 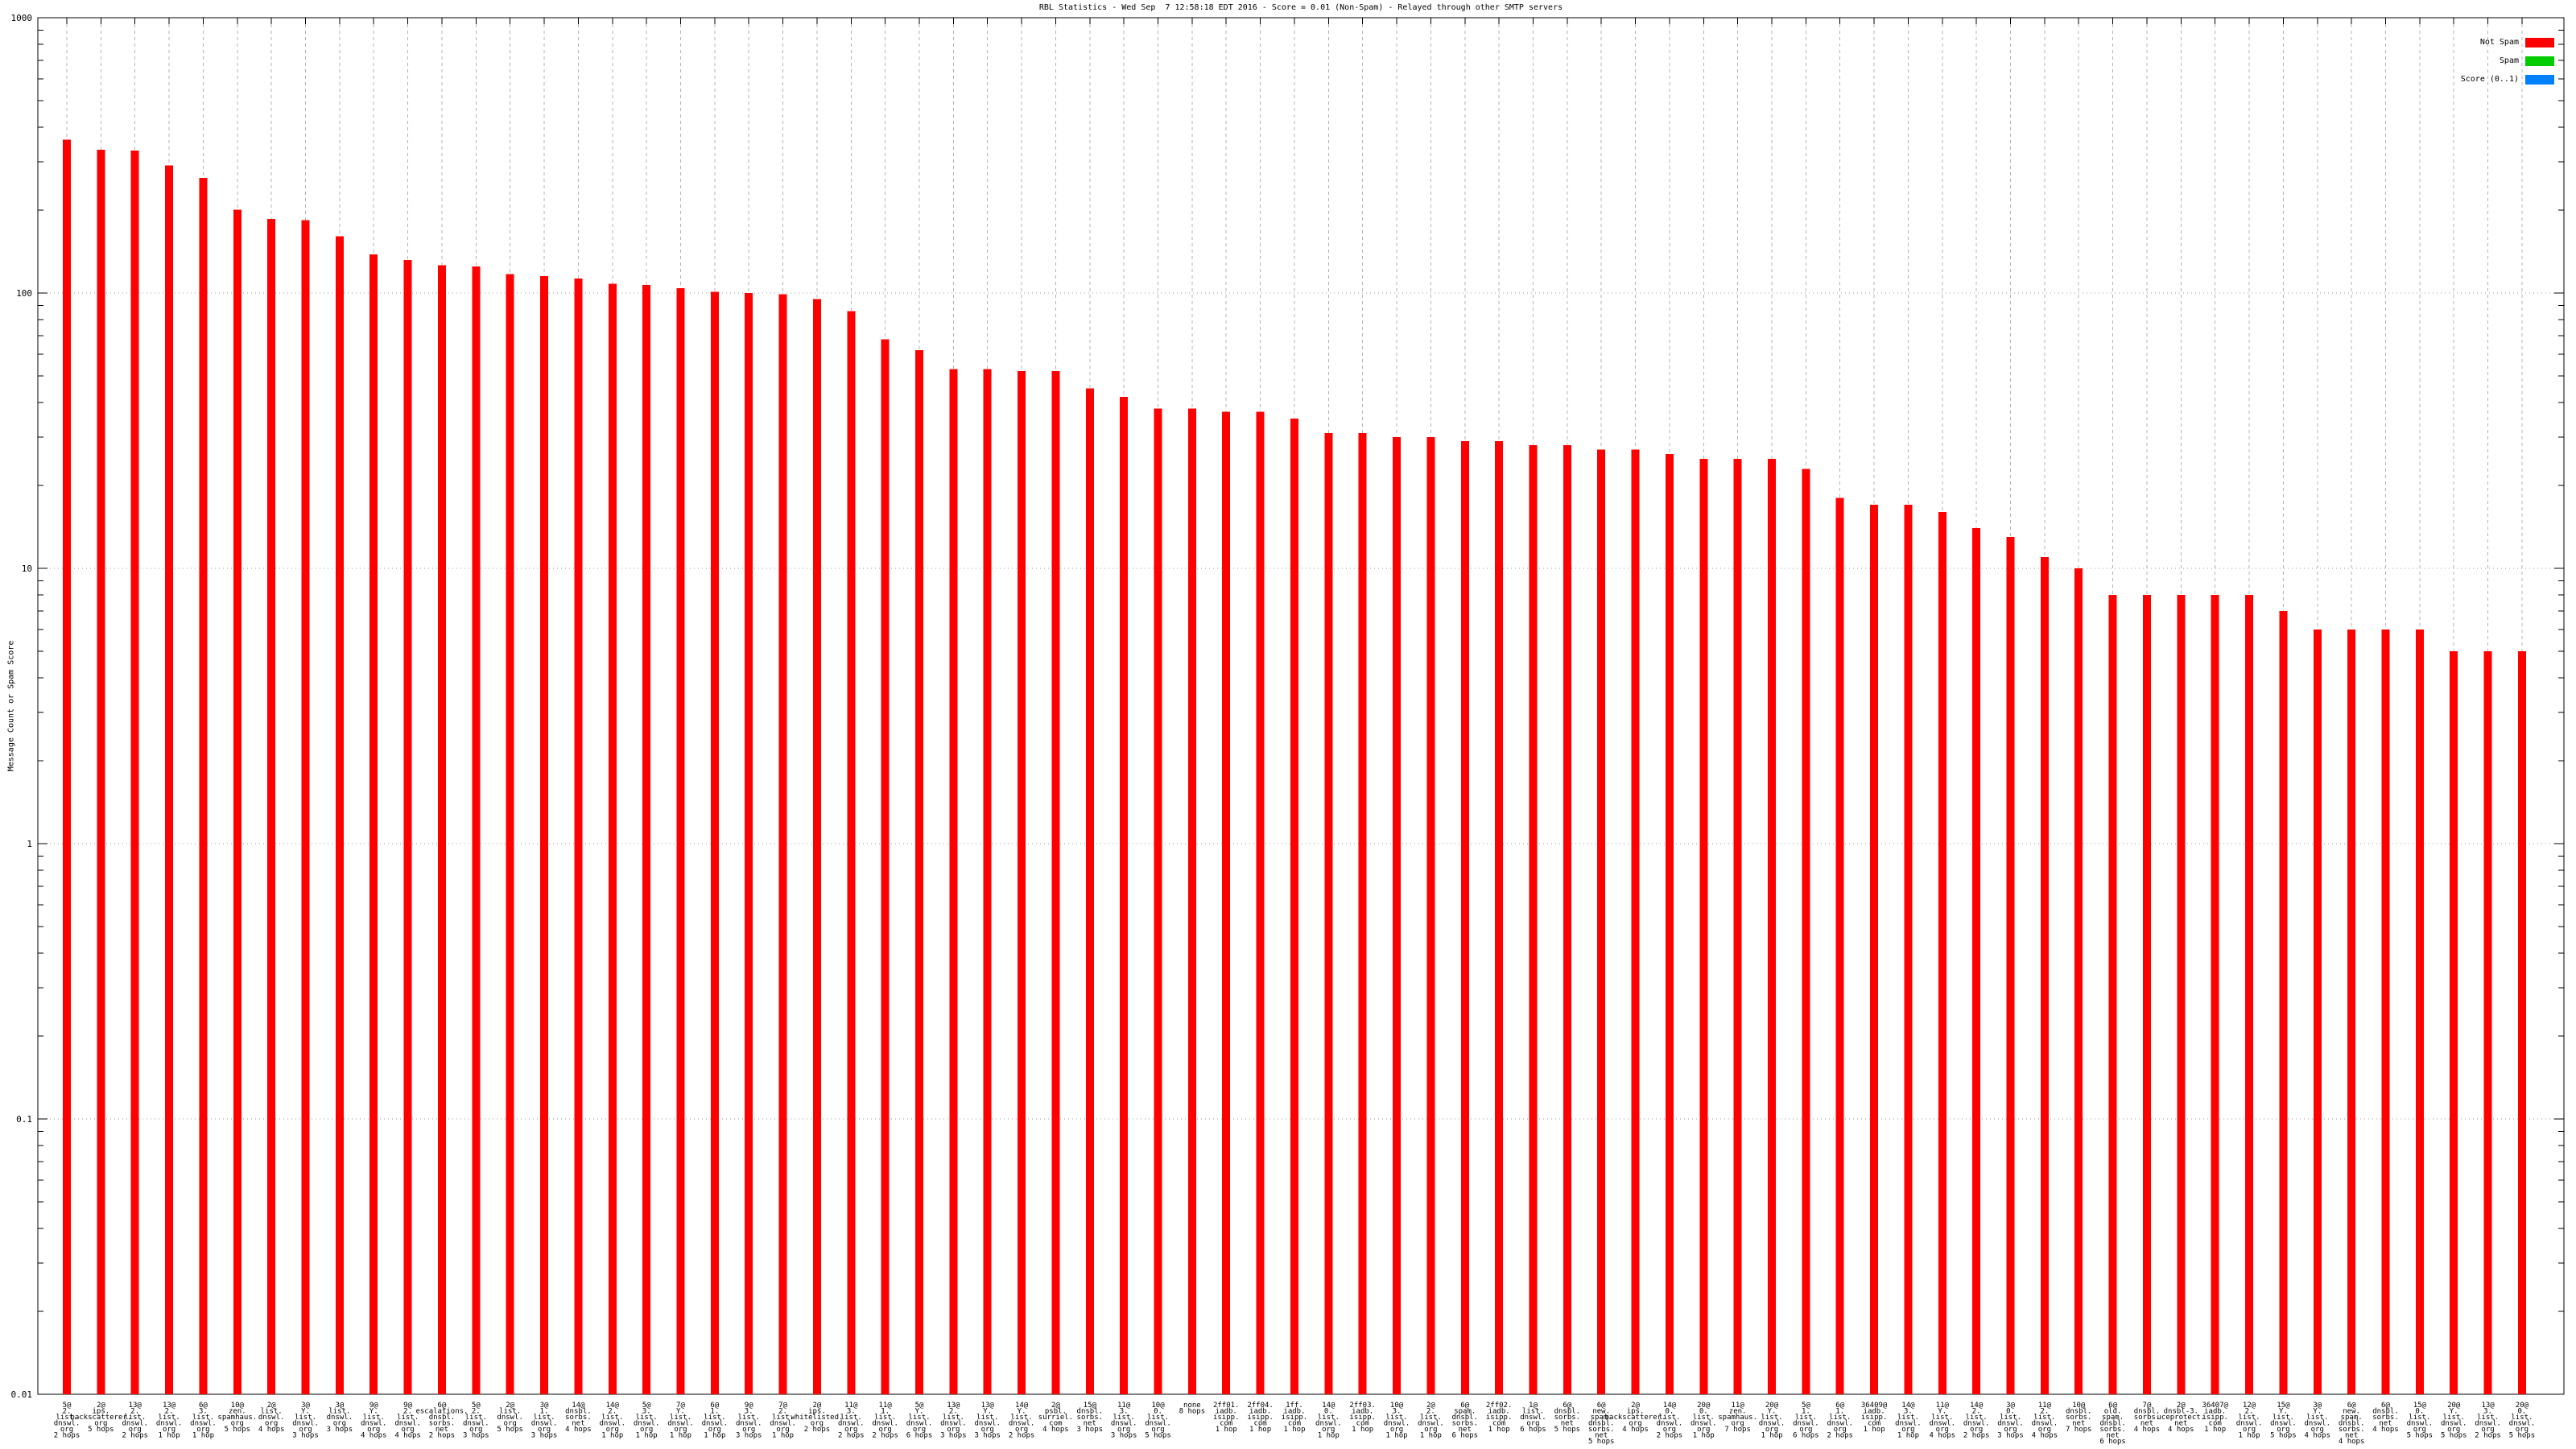 What do you see at coordinates (203, 1421) in the screenshot?
I see `x-tick-label: 6@ 3. list. dnswl. org 1 hop` at bounding box center [203, 1421].